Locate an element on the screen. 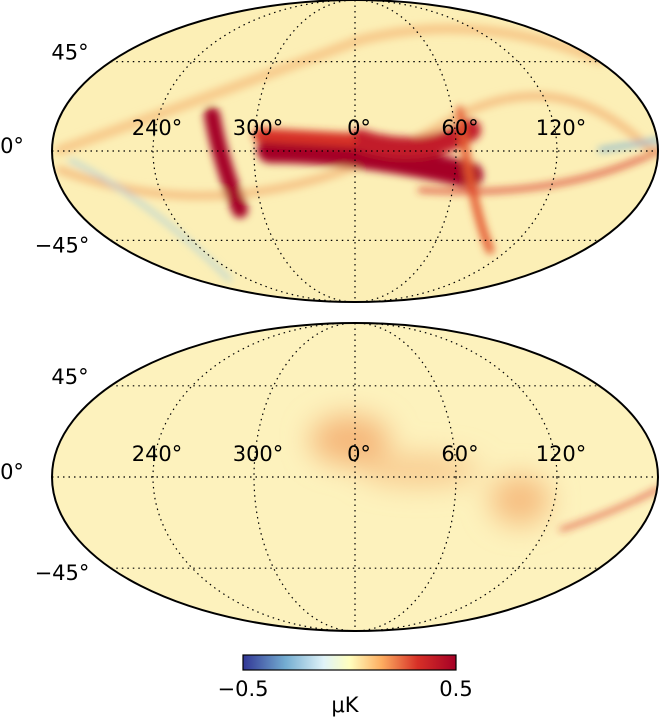 This screenshot has height=722, width=671. colorbar-tick-label: 0.5 is located at coordinates (455, 689).